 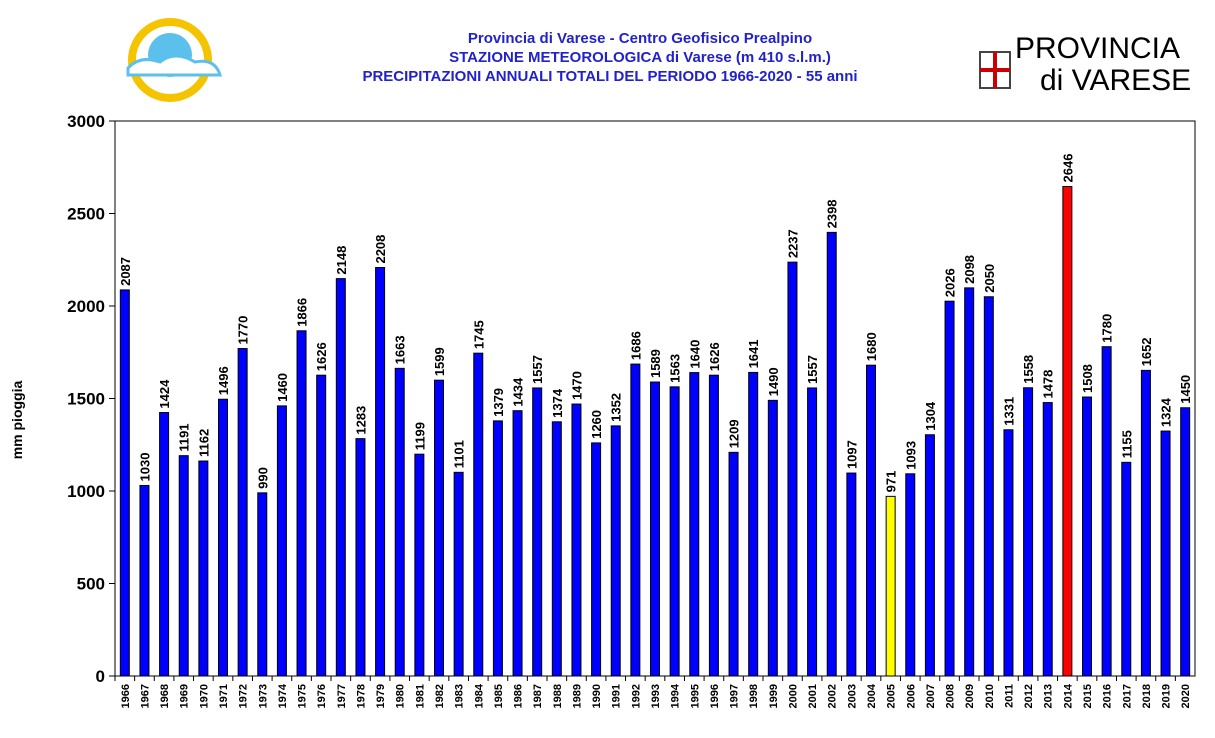 I want to click on value-label: 1209, so click(x=734, y=433).